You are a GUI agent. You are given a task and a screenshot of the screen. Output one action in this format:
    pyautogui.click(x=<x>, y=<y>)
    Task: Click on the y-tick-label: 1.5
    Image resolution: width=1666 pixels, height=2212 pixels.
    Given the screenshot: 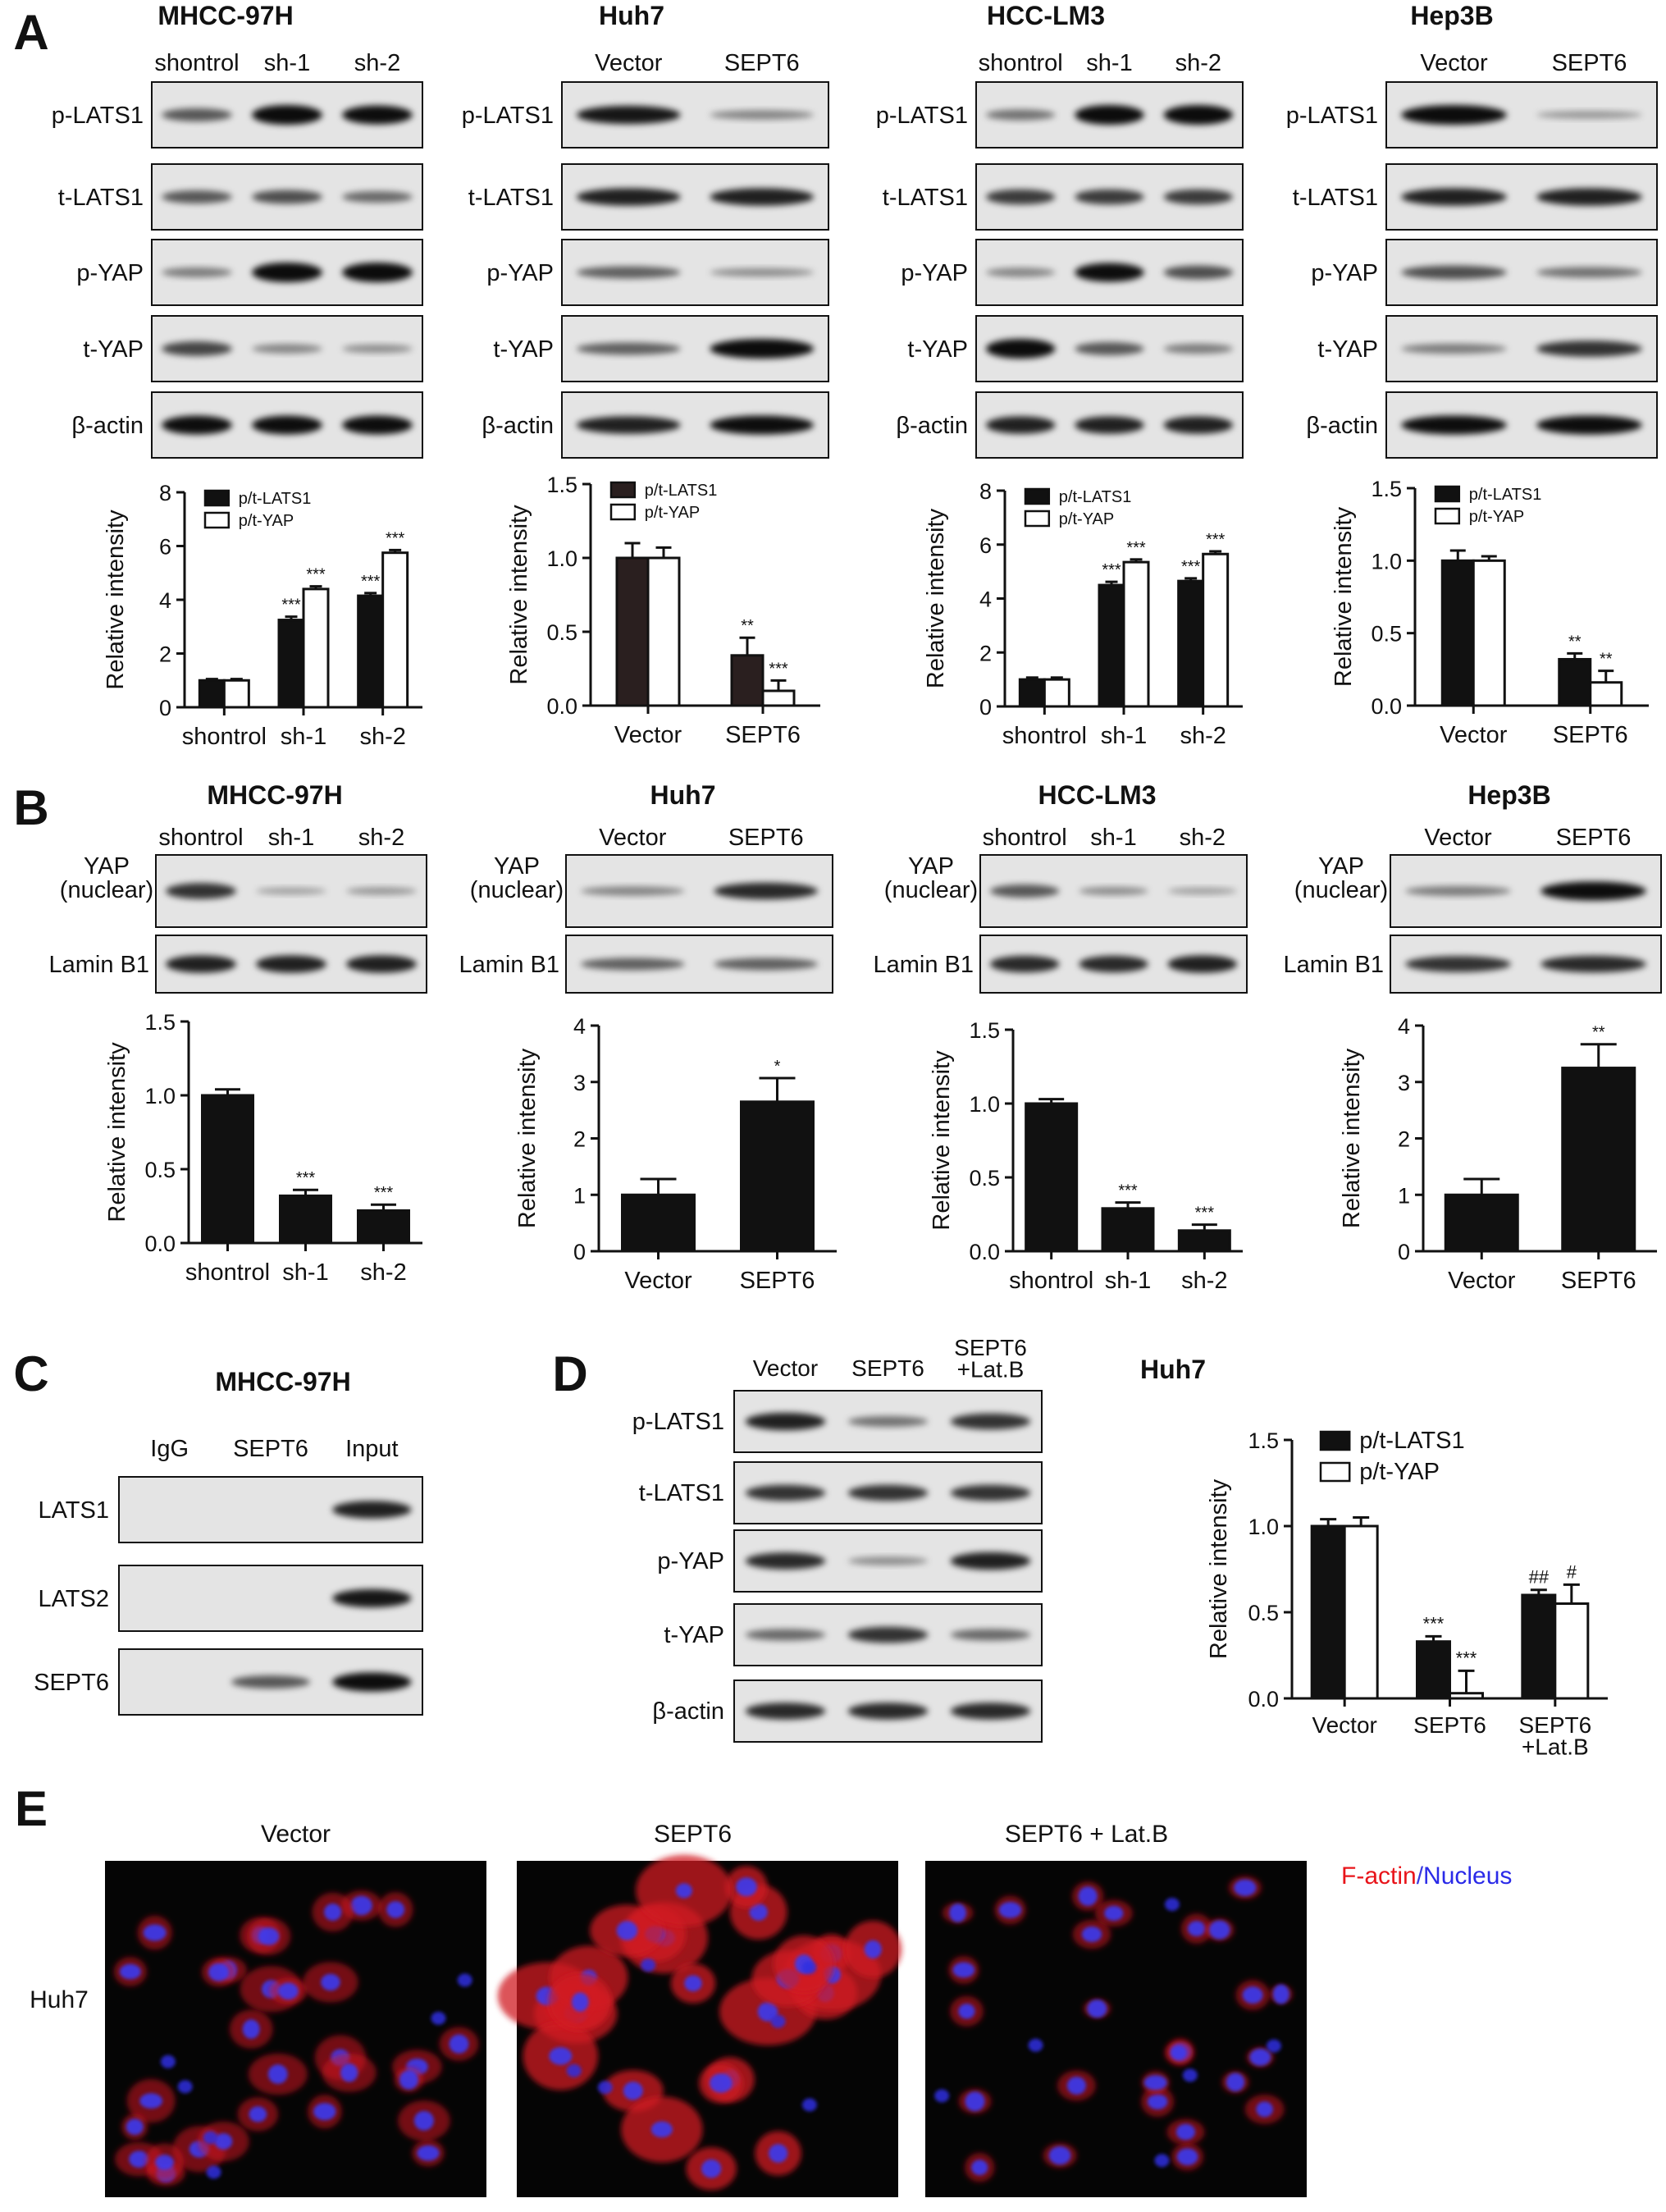 What is the action you would take?
    pyautogui.click(x=561, y=485)
    